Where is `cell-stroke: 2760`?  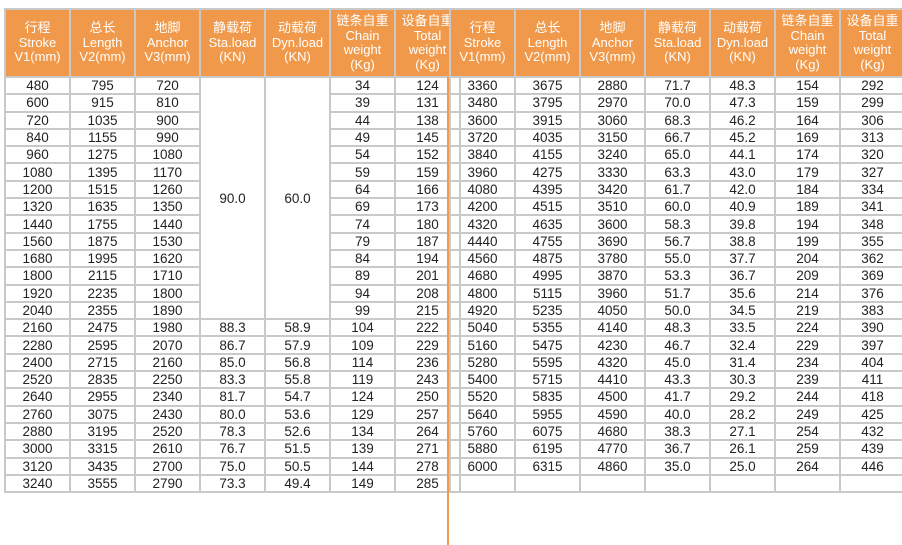
cell-stroke: 2760 is located at coordinates (37, 414).